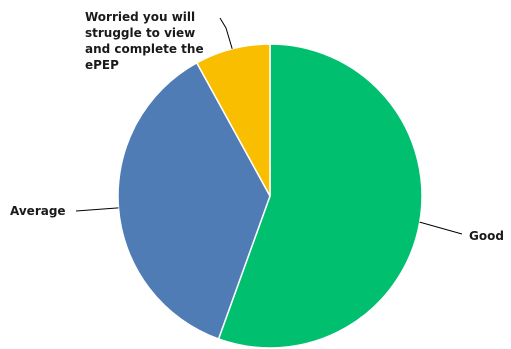 The height and width of the screenshot is (349, 511). What do you see at coordinates (38, 211) in the screenshot?
I see `slice-label-average: Average` at bounding box center [38, 211].